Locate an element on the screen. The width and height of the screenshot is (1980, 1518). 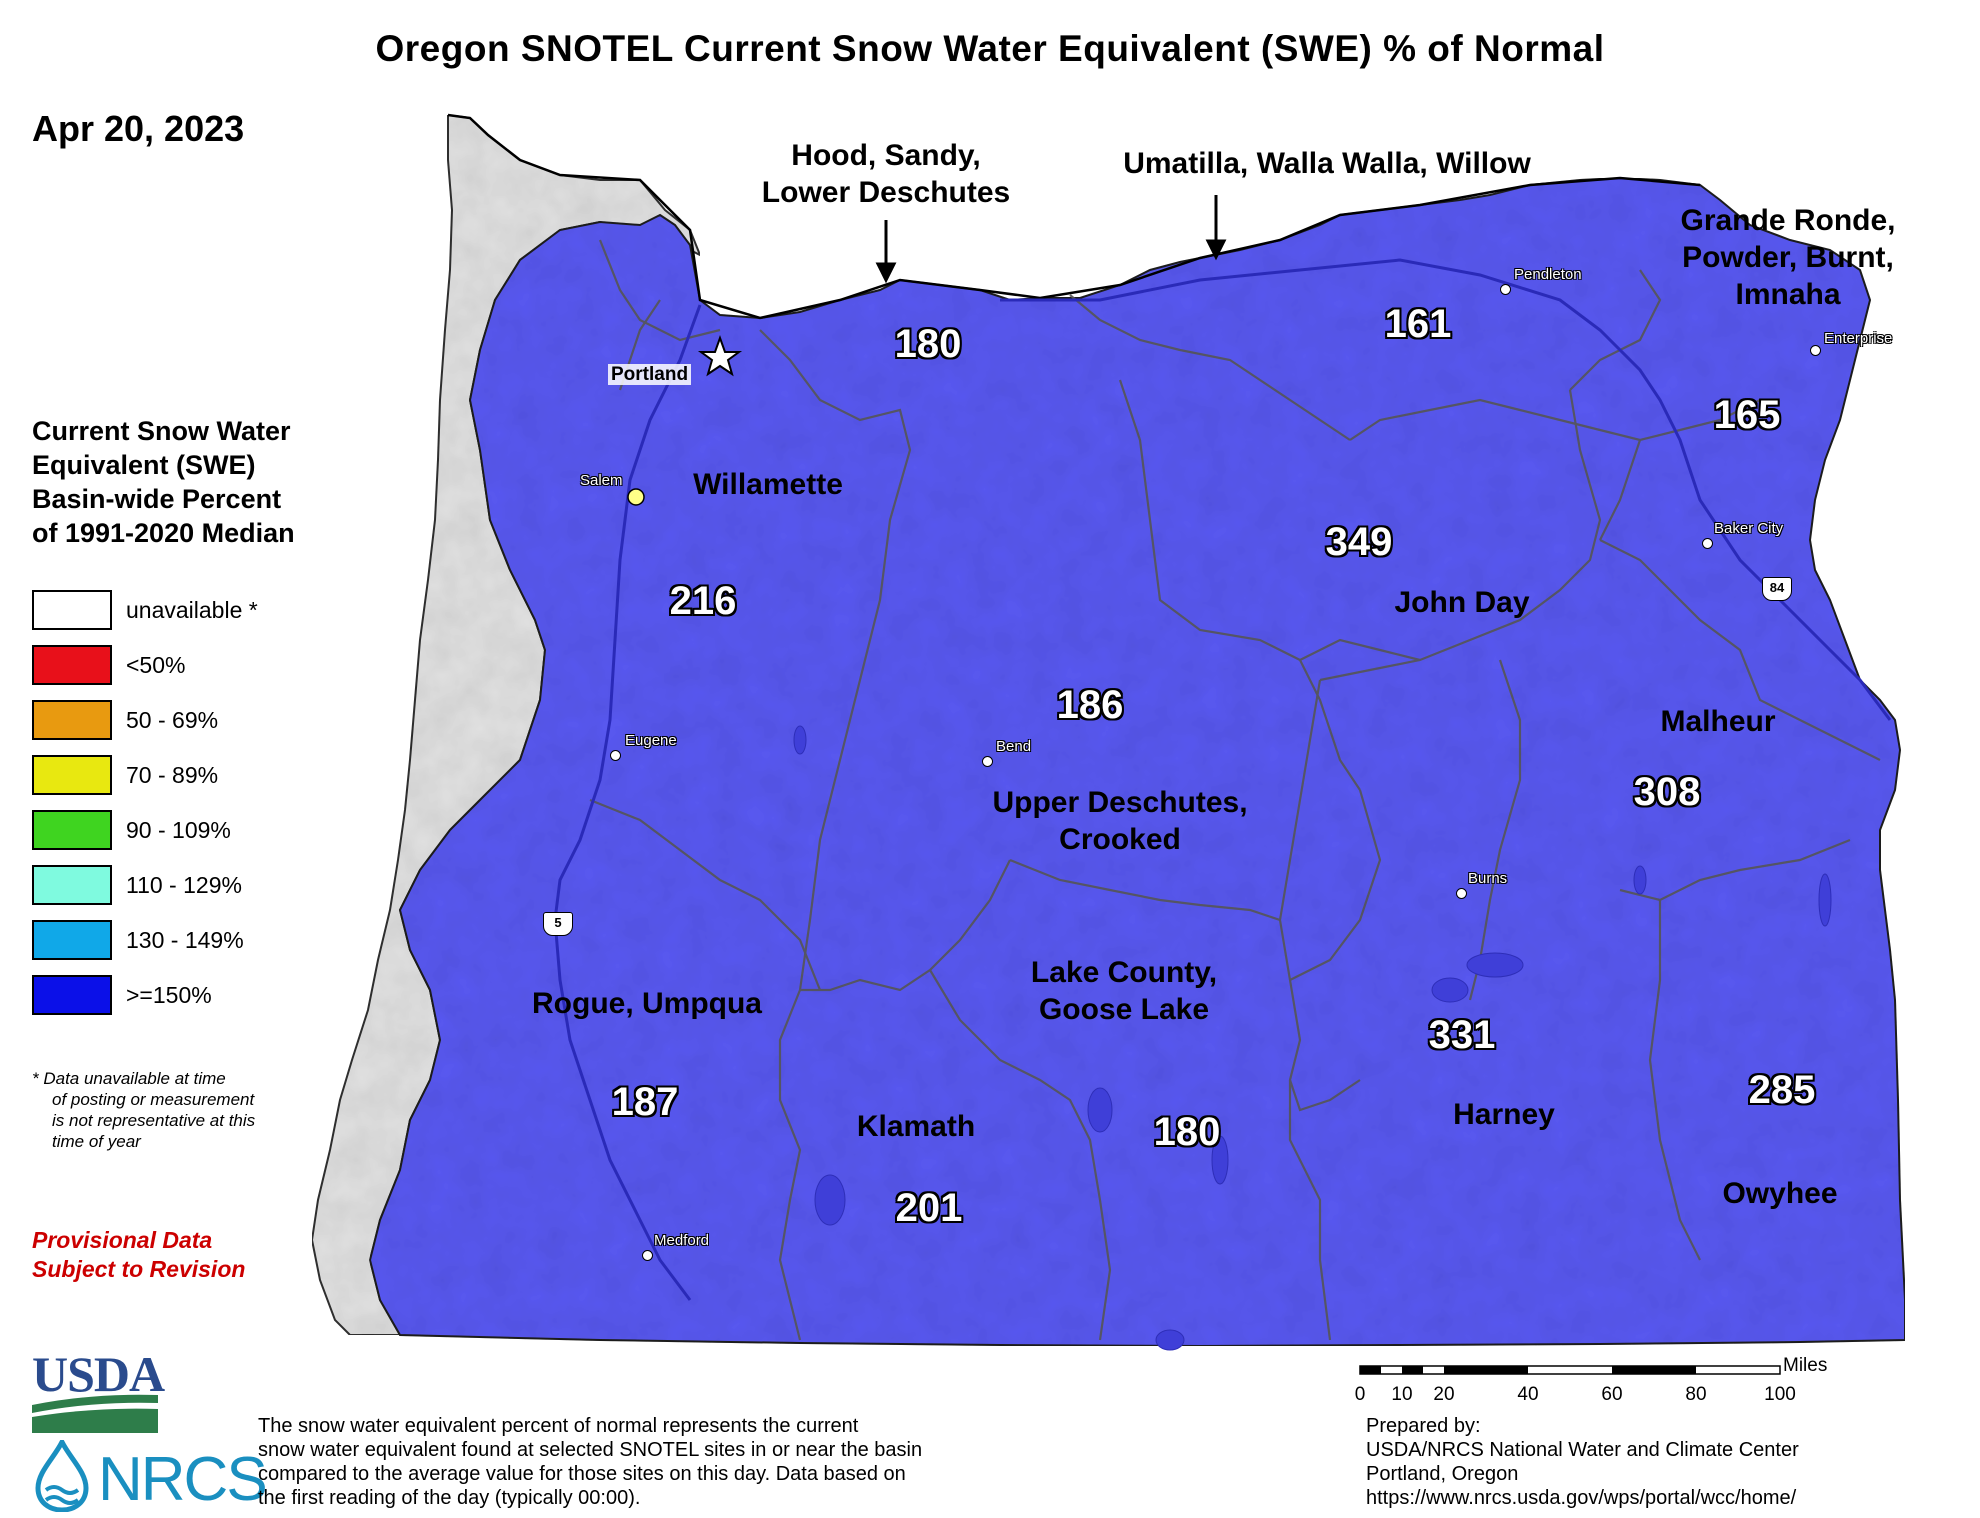
scale-tick-60: 60 is located at coordinates (1612, 1394).